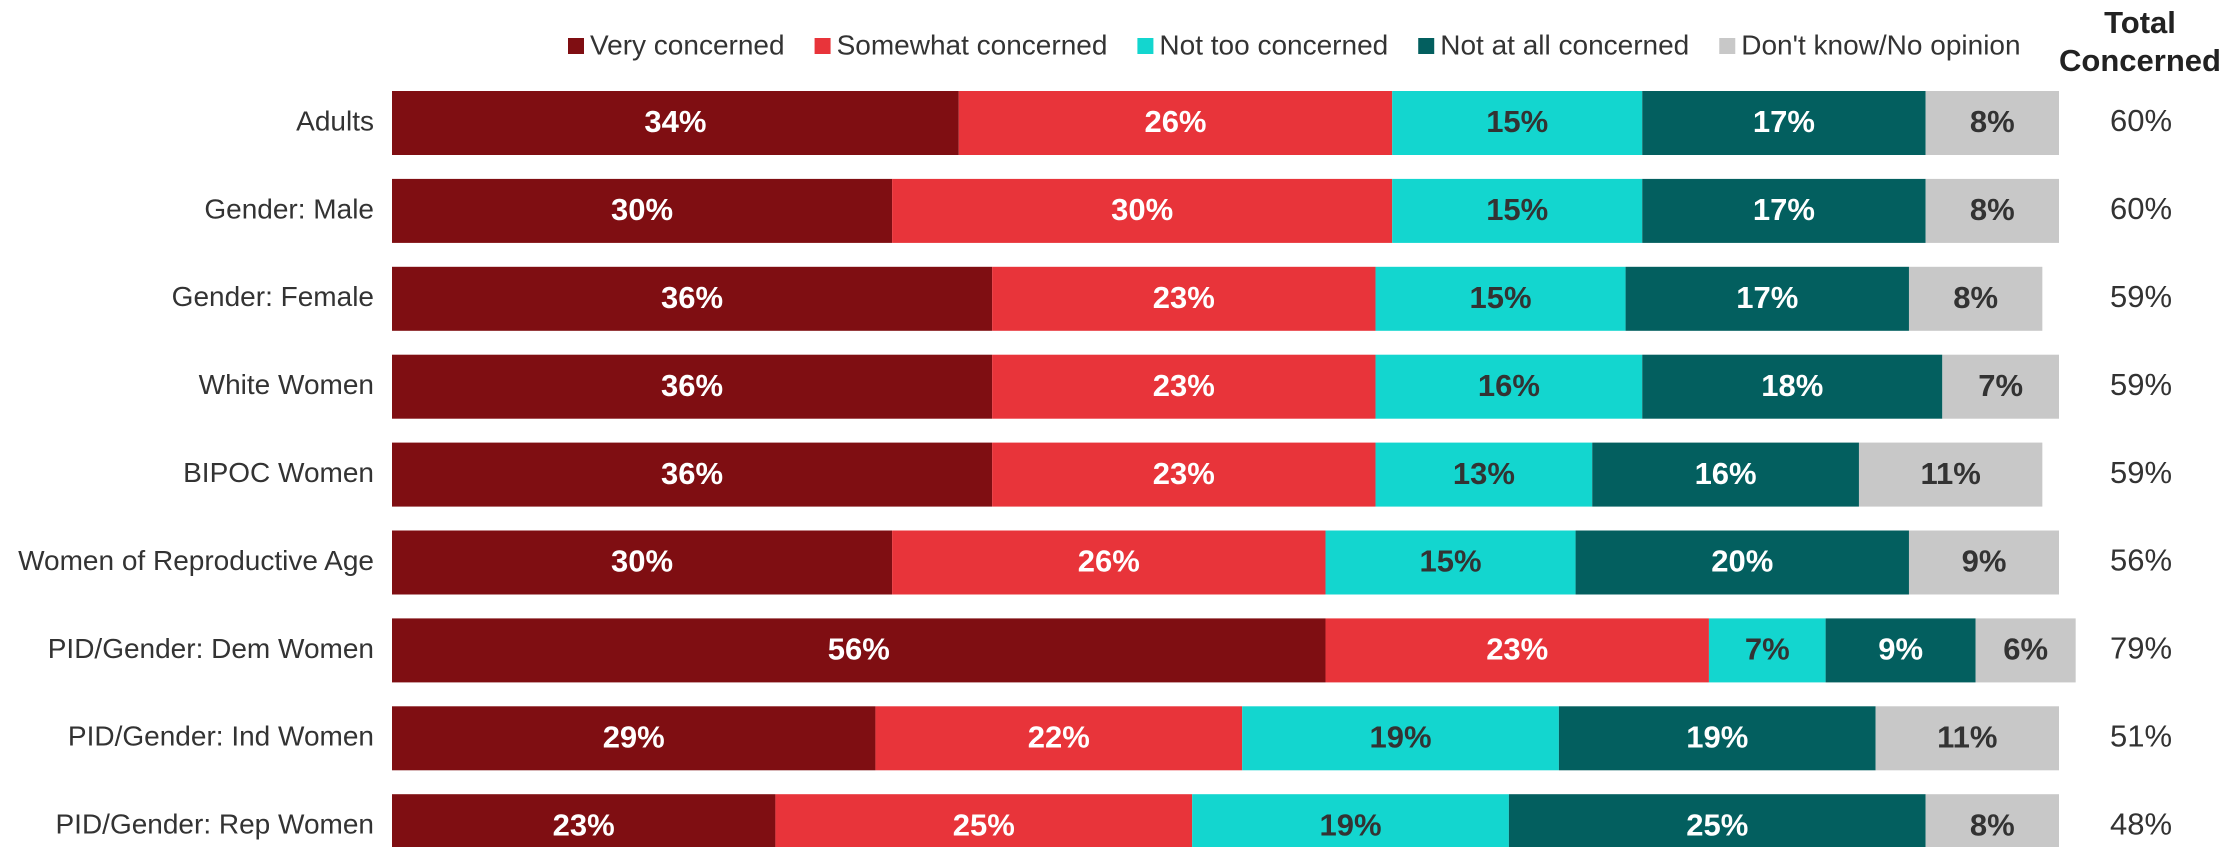 The image size is (2226, 847). I want to click on legend-label: Somewhat concerned, so click(972, 44).